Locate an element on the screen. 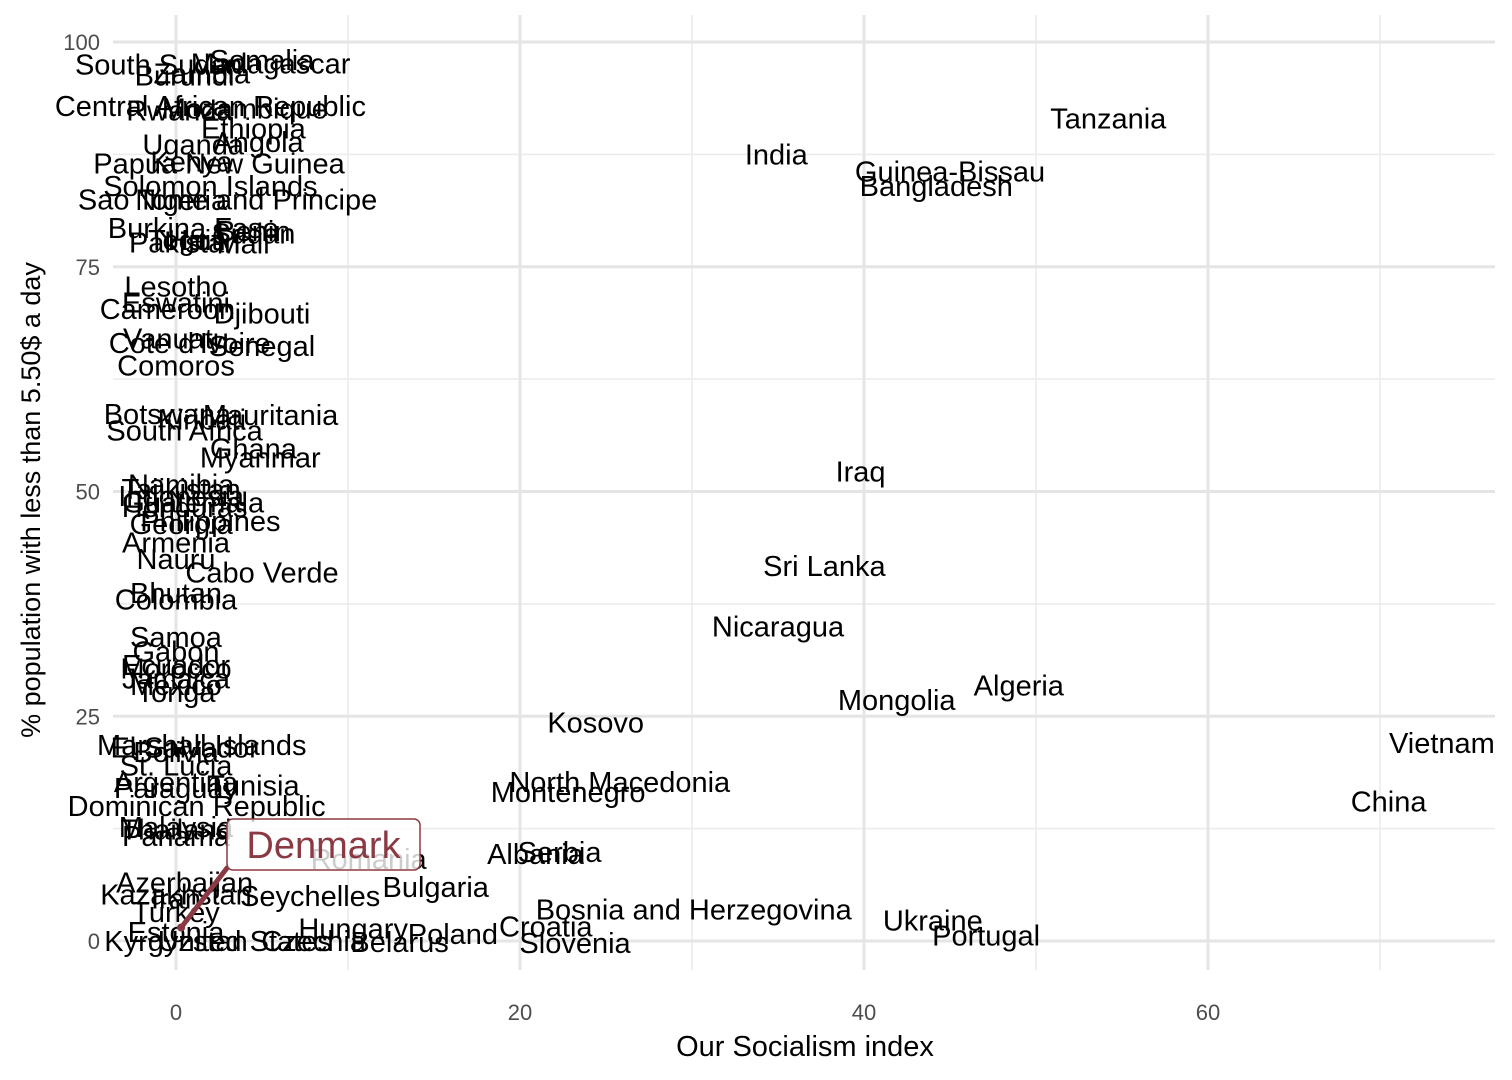 The image size is (1512, 1080). point-label: Gabon is located at coordinates (175, 653).